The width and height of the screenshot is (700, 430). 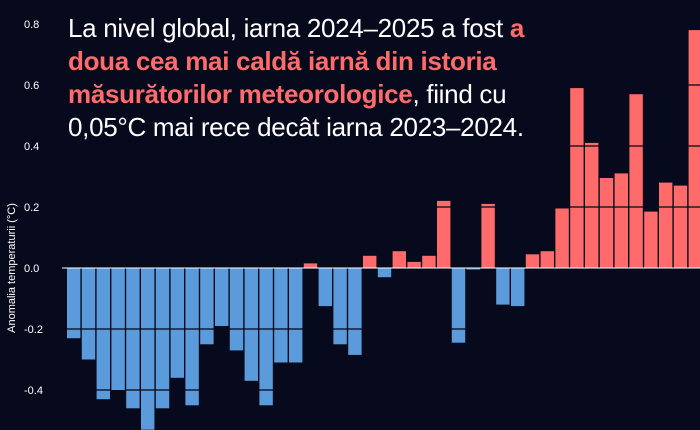 What do you see at coordinates (31, 25) in the screenshot?
I see `y-tick-label: 0.8` at bounding box center [31, 25].